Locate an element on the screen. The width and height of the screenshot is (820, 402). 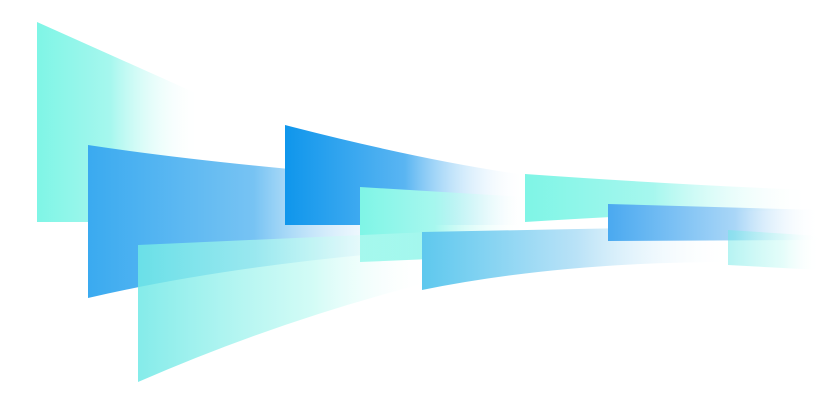
ribbon-mint-far-right is located at coordinates (774, 250).